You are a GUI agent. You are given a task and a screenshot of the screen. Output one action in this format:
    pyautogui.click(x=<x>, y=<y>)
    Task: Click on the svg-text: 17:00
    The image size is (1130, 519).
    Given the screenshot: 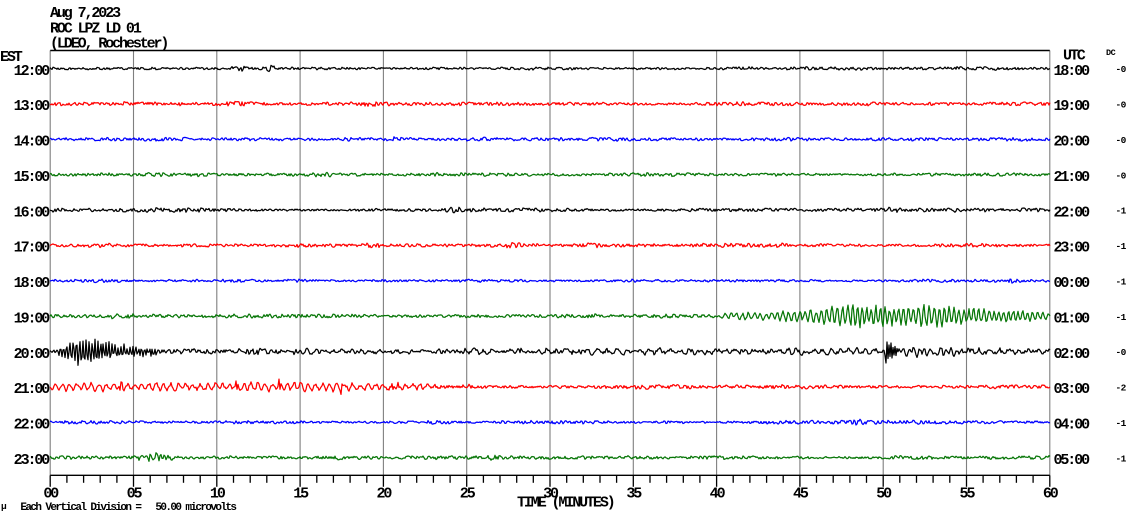 What is the action you would take?
    pyautogui.click(x=32, y=248)
    